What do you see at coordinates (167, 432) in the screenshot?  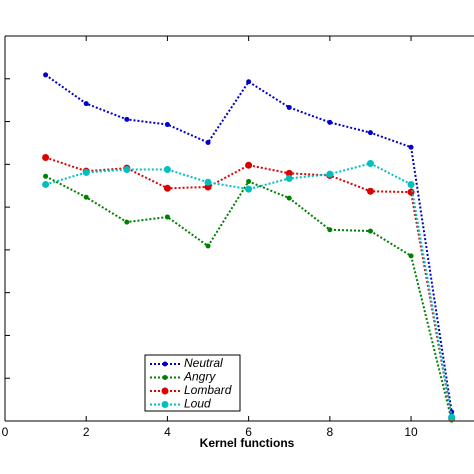 I see `x-tick-label: 4` at bounding box center [167, 432].